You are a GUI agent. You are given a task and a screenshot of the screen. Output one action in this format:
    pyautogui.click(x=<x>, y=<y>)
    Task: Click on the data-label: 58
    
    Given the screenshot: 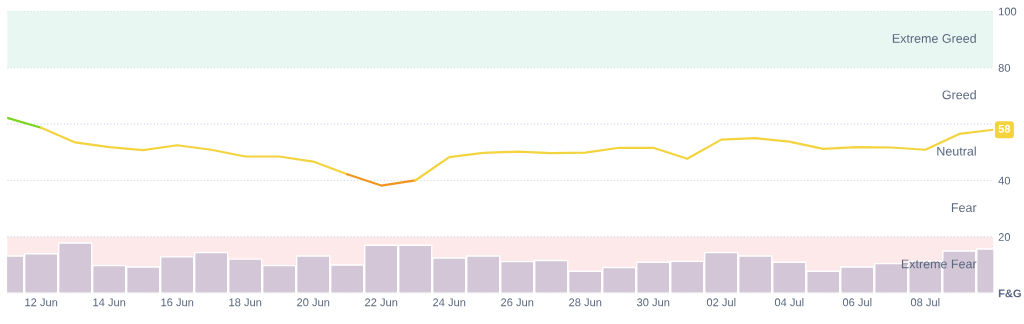 What is the action you would take?
    pyautogui.click(x=1004, y=128)
    